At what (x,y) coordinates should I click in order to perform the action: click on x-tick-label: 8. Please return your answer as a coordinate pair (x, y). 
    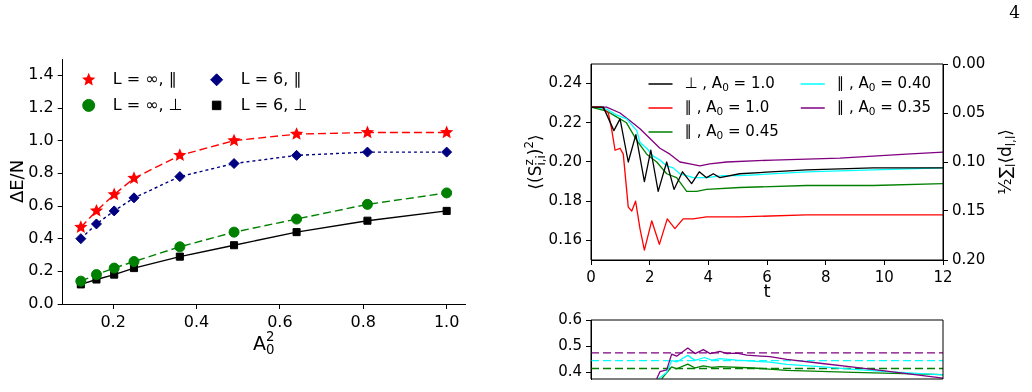
    Looking at the image, I should click on (825, 276).